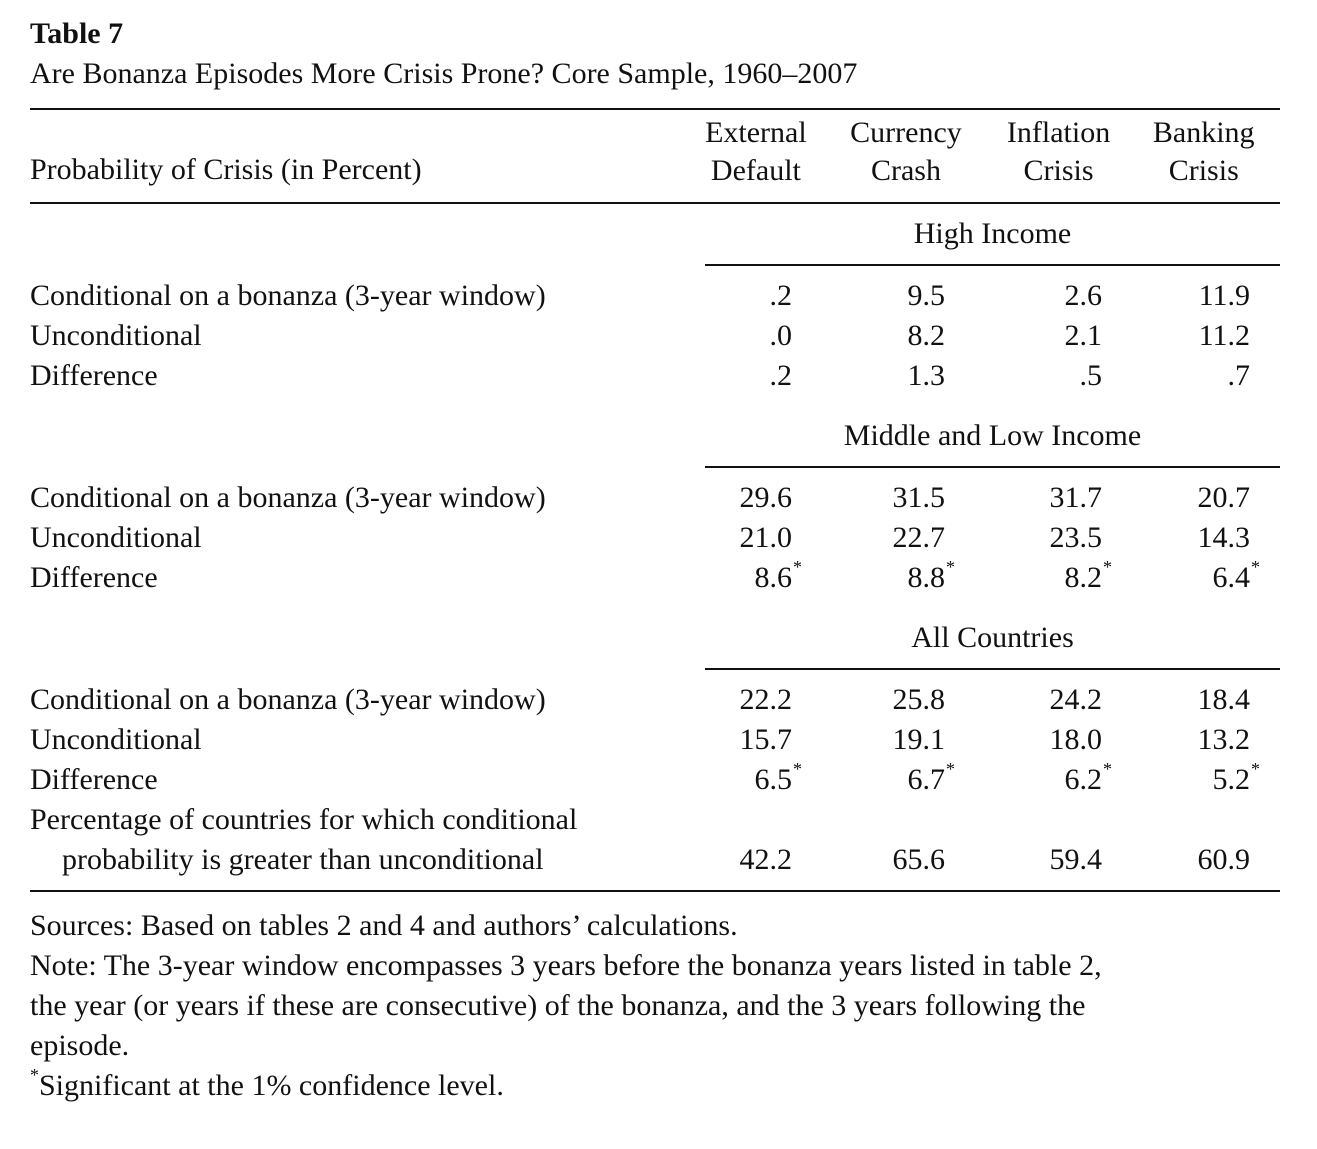 The height and width of the screenshot is (1149, 1317). What do you see at coordinates (926, 577) in the screenshot?
I see `cell-value: 8.8` at bounding box center [926, 577].